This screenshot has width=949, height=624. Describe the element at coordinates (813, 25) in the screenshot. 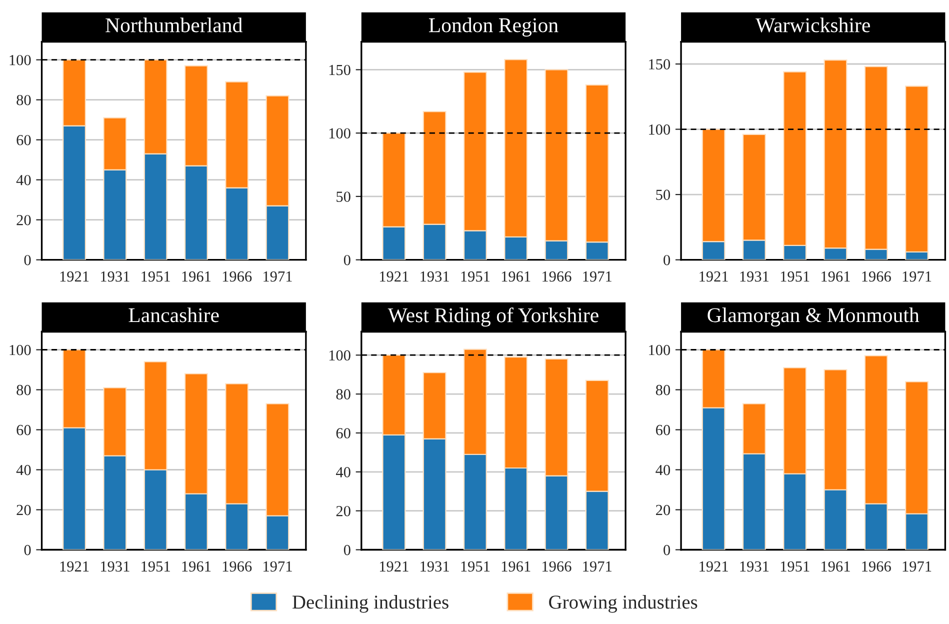

I see `chart-title: Warwickshire` at that location.